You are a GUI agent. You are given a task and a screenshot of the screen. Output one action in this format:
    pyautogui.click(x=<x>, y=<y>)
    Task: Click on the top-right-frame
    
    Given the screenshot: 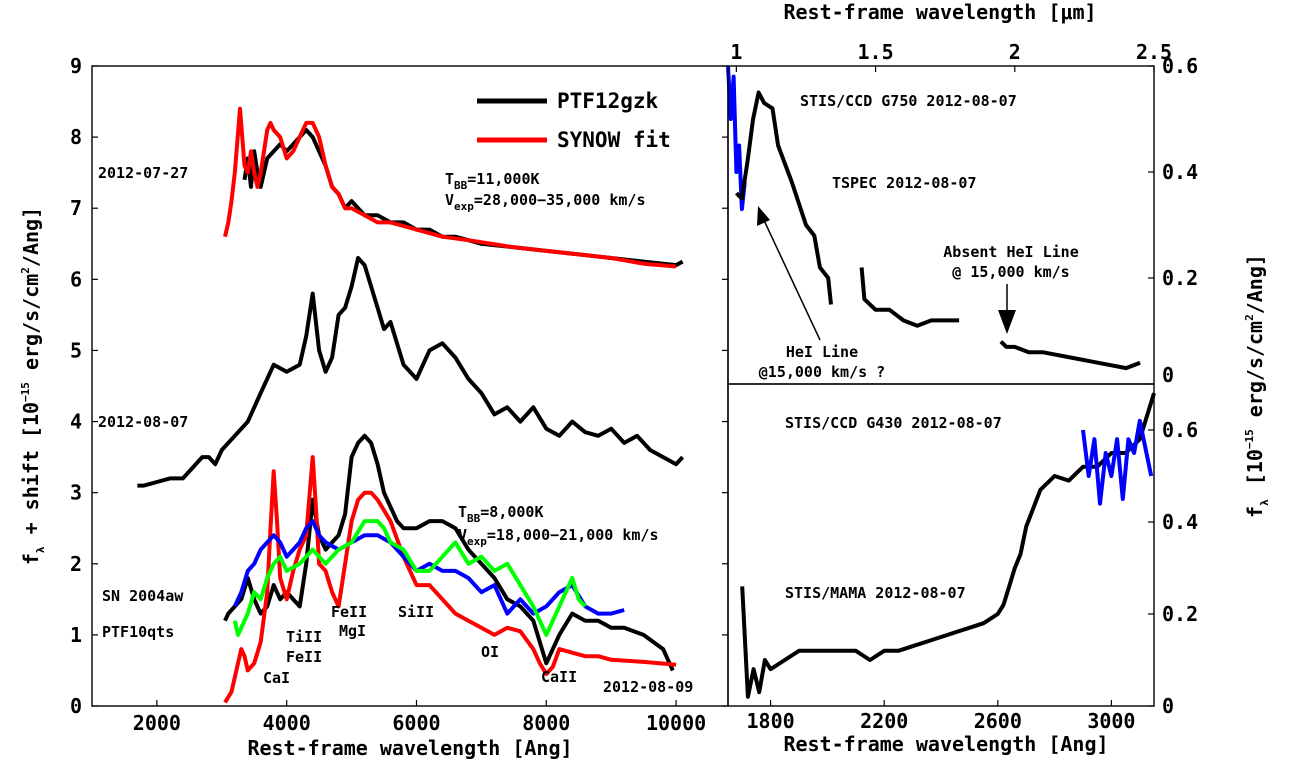 What is the action you would take?
    pyautogui.click(x=941, y=225)
    